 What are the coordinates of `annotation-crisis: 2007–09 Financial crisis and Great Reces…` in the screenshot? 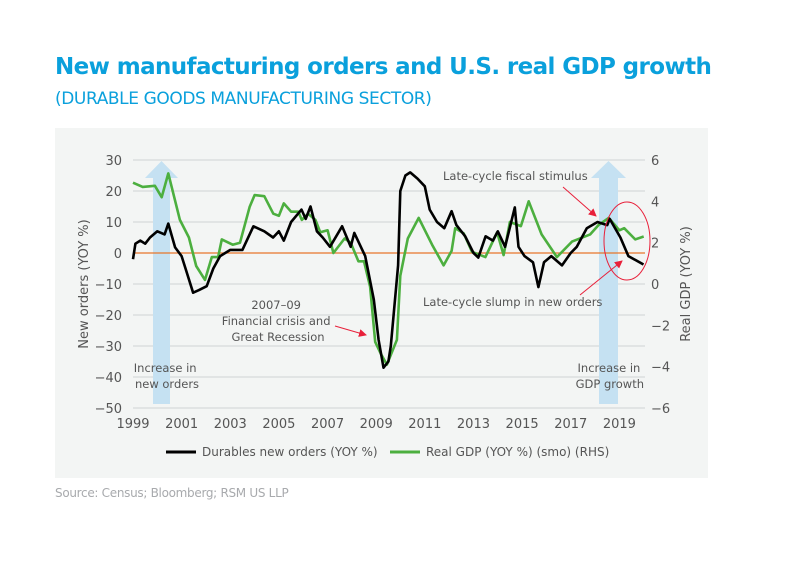 It's located at (278, 321).